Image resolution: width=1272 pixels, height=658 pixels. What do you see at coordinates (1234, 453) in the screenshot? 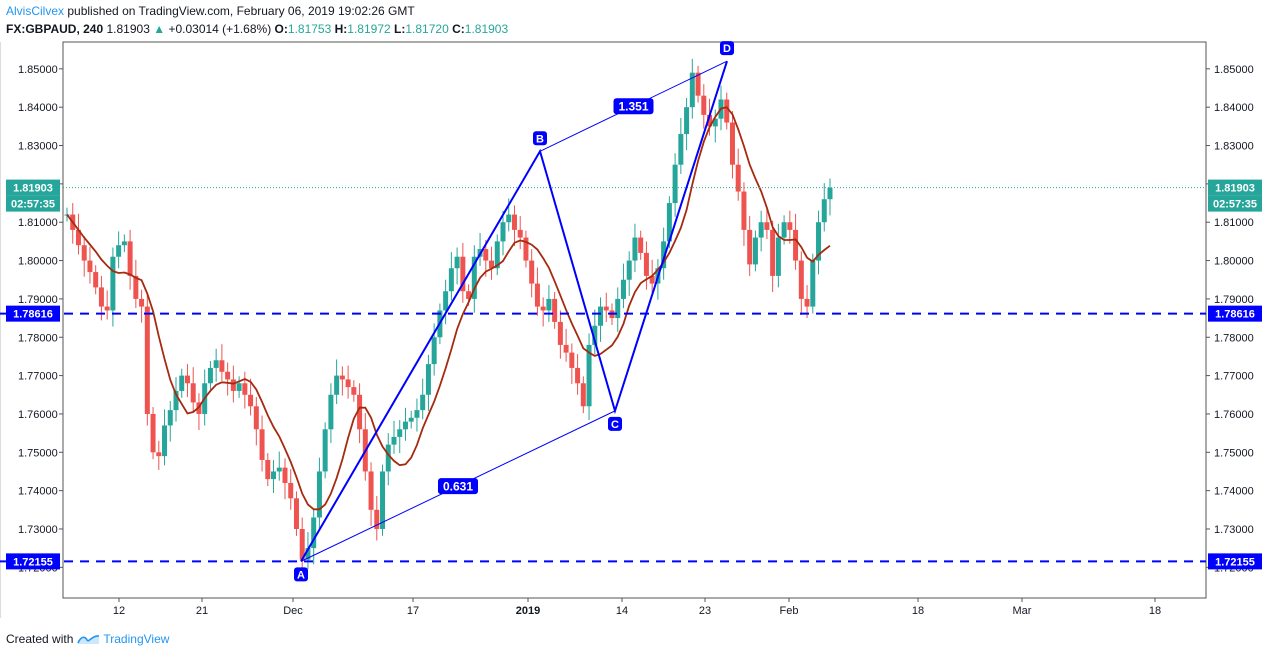
I see `right-axis-tick: 1.75000` at bounding box center [1234, 453].